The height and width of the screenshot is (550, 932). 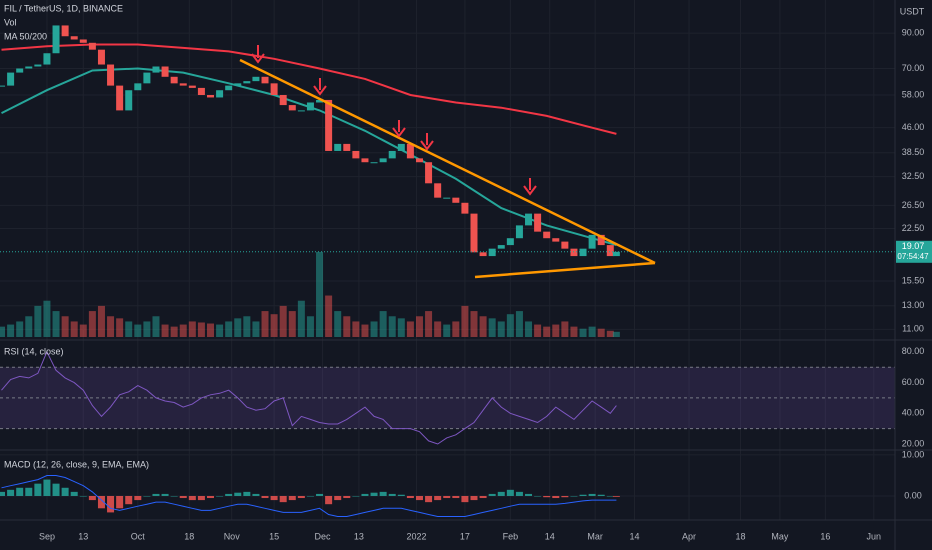 I want to click on x-tick-label: Sep, so click(x=47, y=536).